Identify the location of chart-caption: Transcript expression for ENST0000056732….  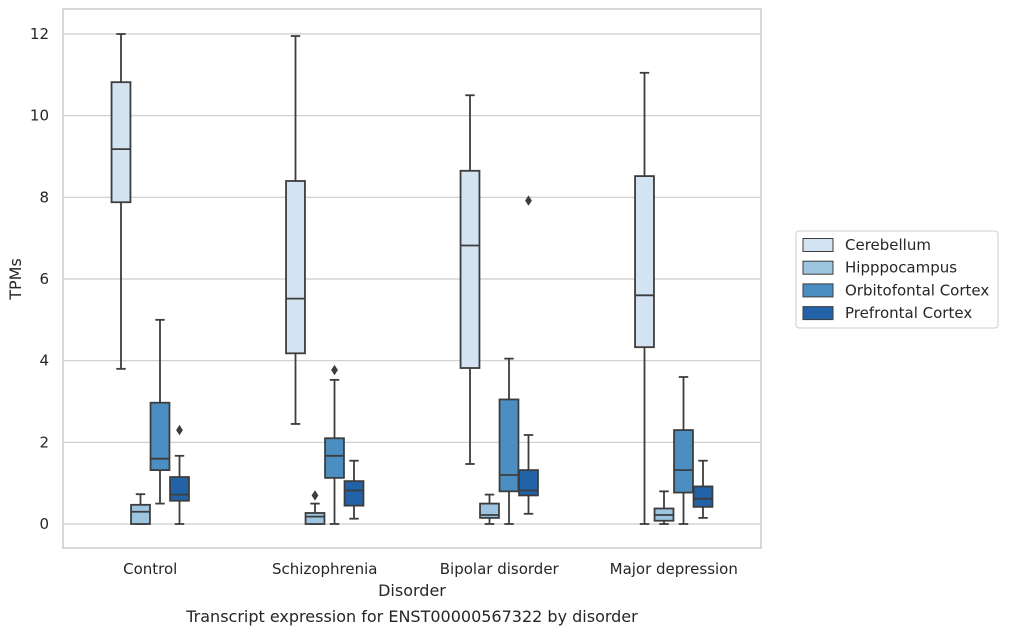
(411, 616).